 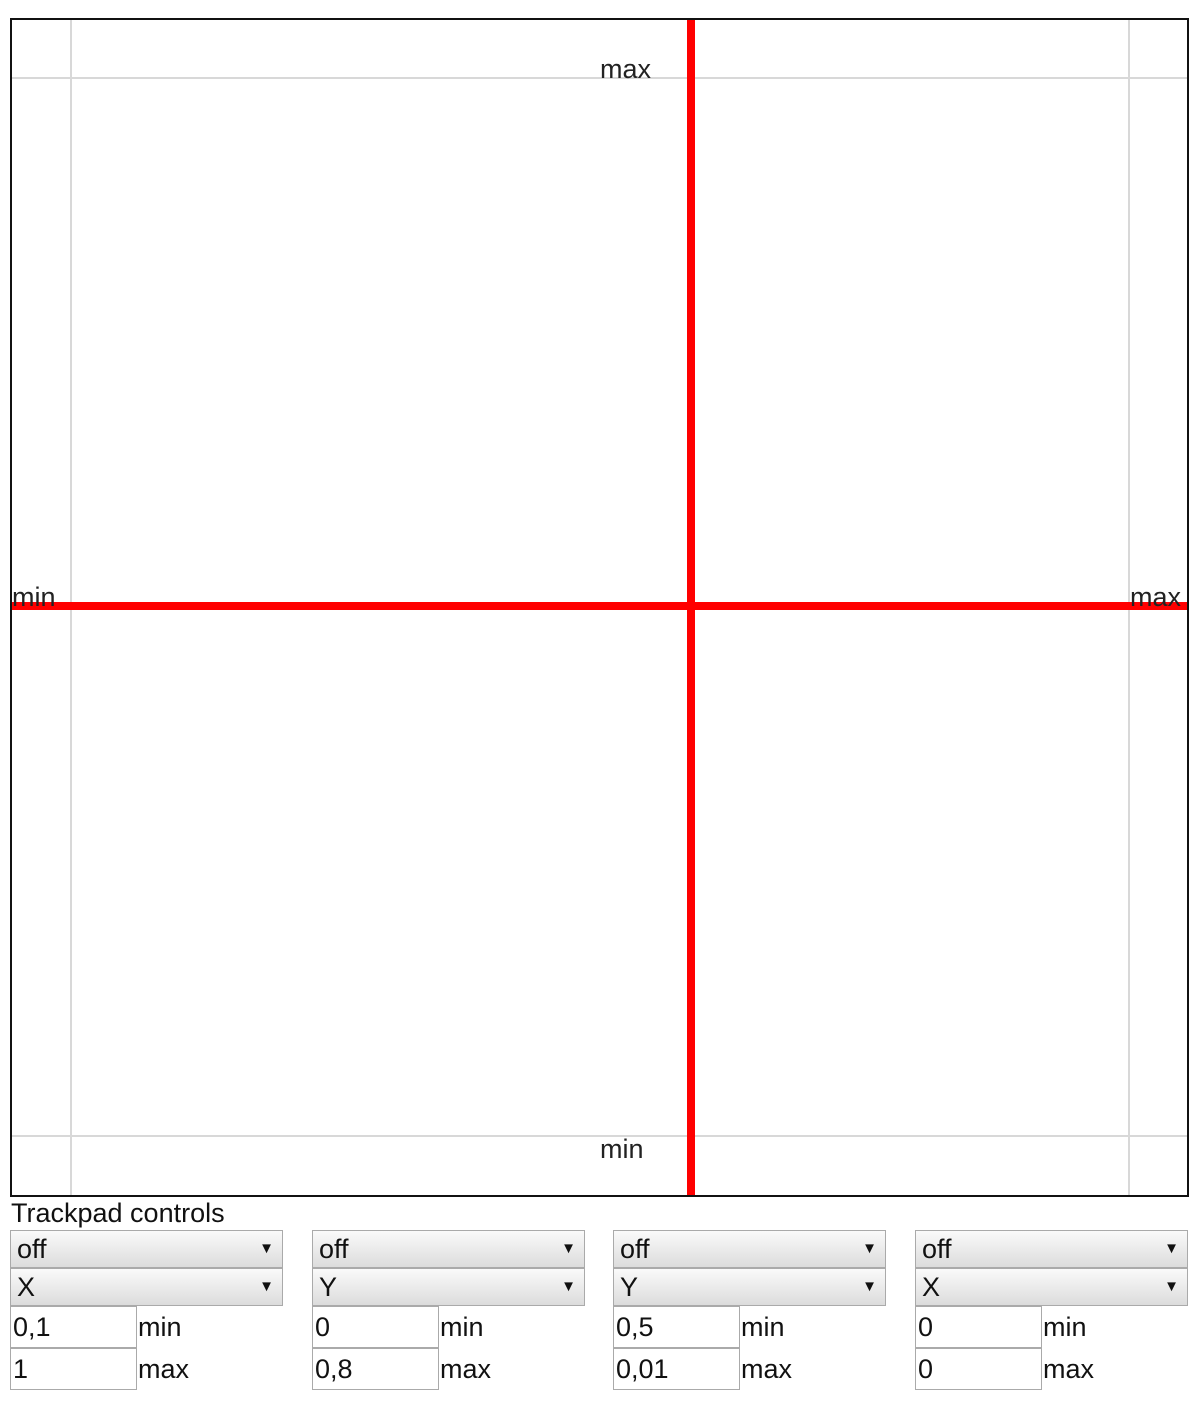 I want to click on controls-title: Trackpad controls, so click(x=118, y=1213).